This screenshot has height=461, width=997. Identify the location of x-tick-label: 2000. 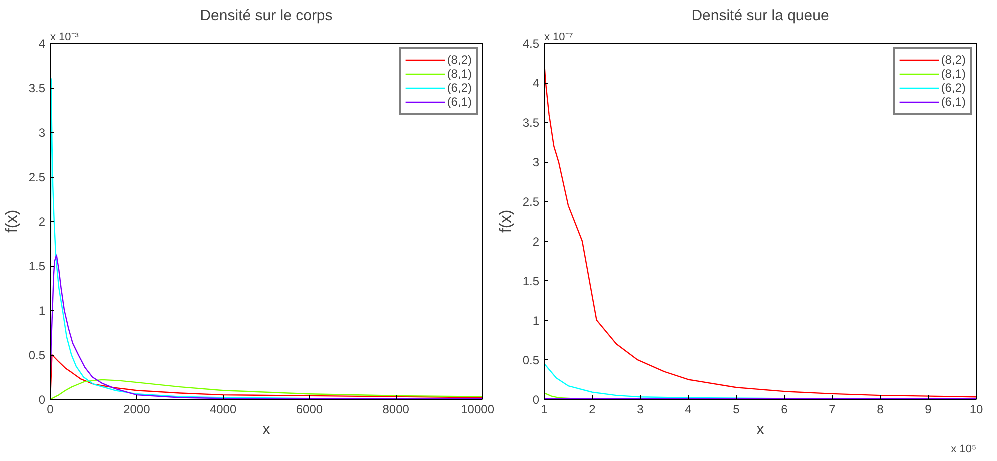
(137, 409).